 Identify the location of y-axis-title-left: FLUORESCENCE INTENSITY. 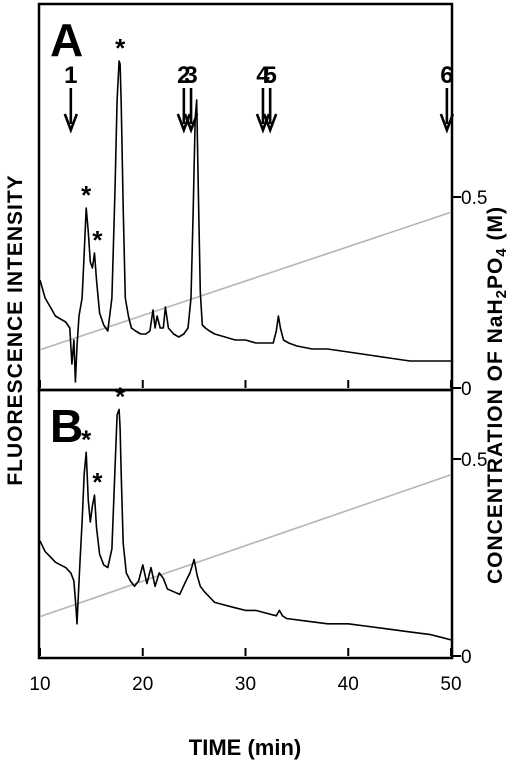
(15, 329).